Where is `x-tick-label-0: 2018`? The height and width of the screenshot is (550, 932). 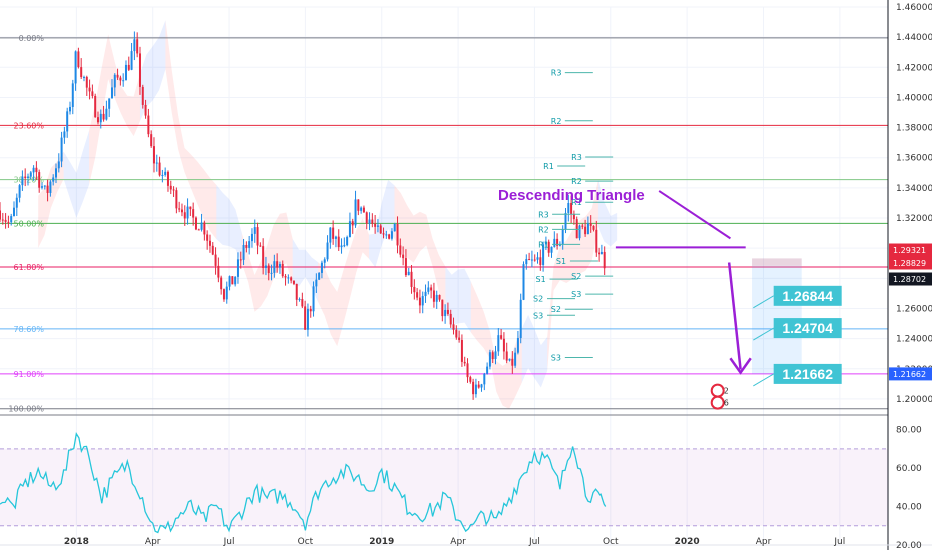
x-tick-label-0: 2018 is located at coordinates (76, 542).